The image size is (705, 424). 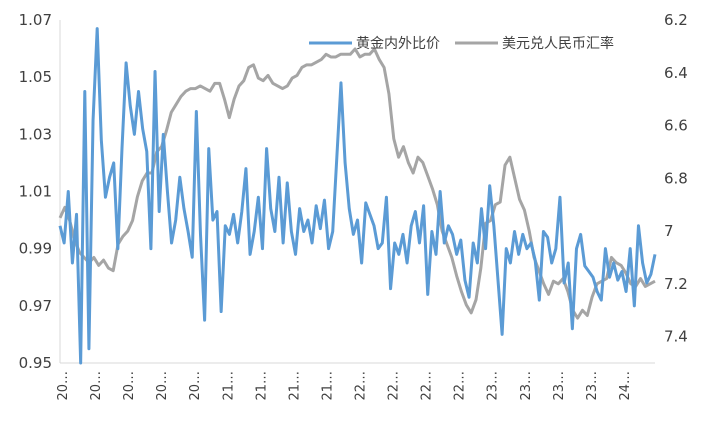 I want to click on y-right-tick-label: 7.4, so click(x=676, y=337).